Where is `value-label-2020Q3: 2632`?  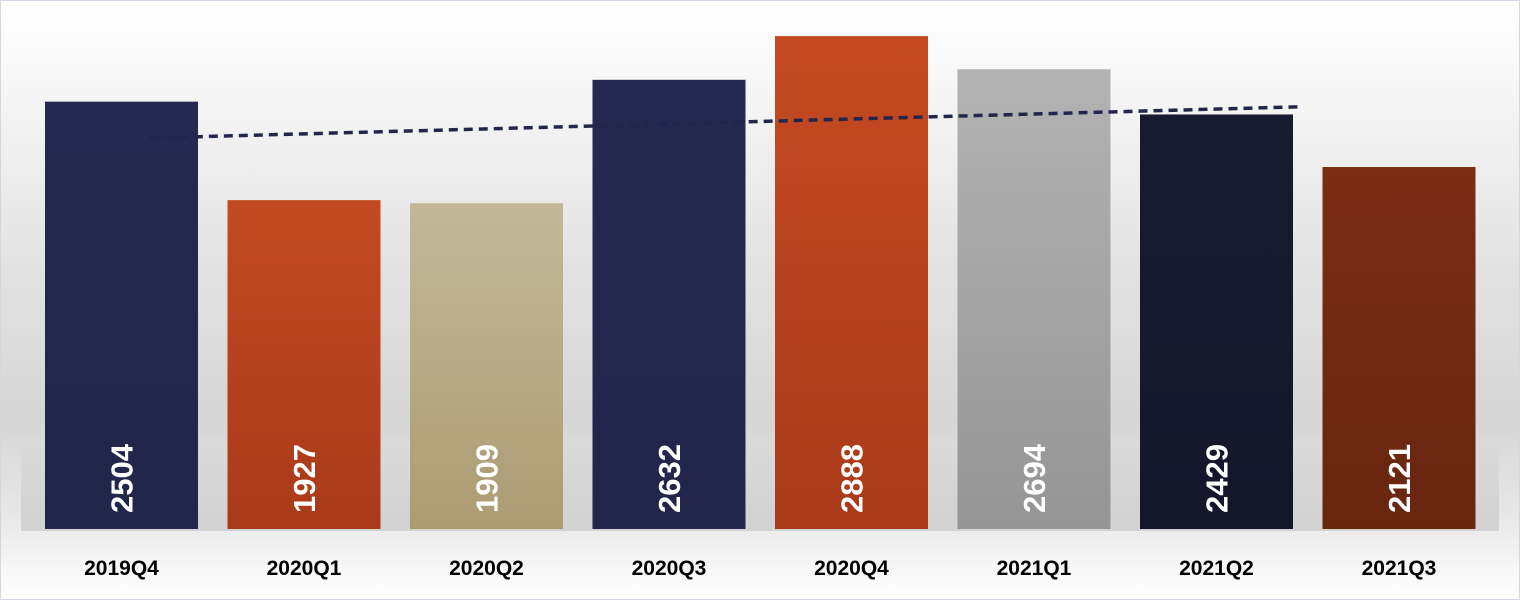 value-label-2020Q3: 2632 is located at coordinates (669, 478).